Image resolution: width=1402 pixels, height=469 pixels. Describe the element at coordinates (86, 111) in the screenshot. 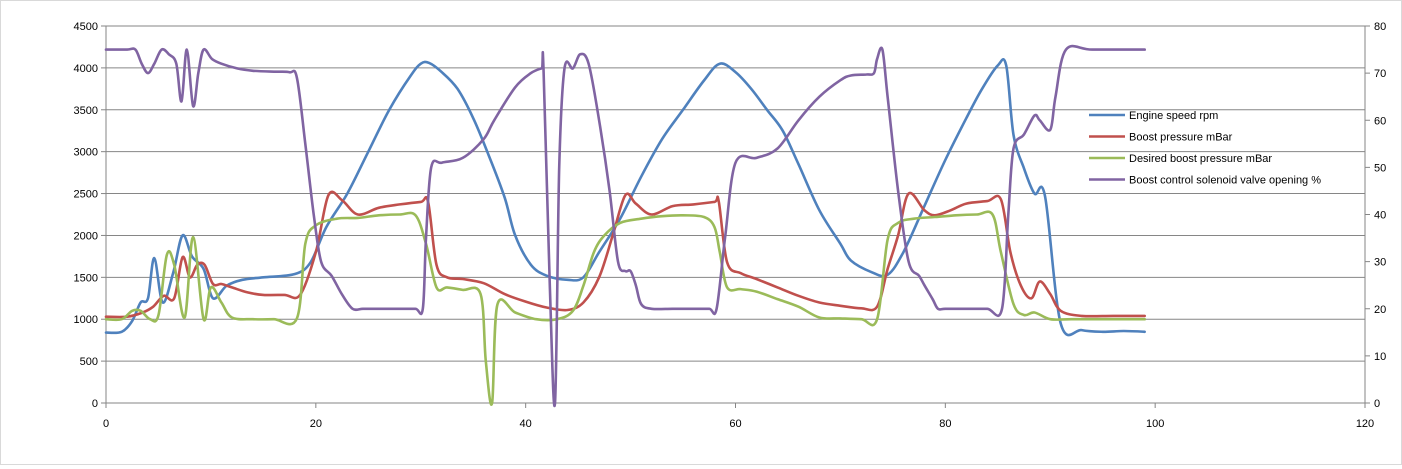

I see `y-tick-label: 3500` at that location.